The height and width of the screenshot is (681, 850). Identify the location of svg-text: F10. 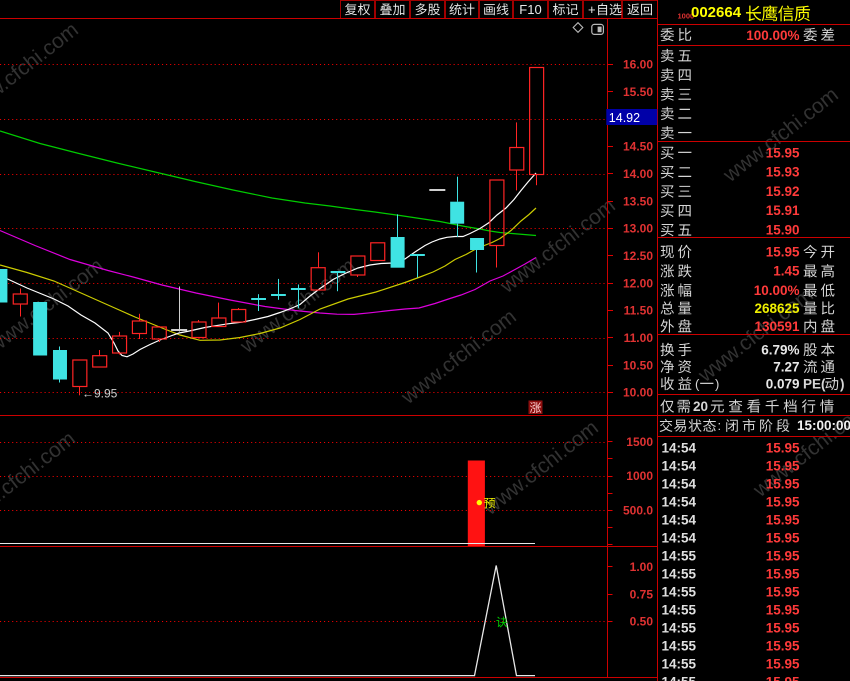
(530, 9).